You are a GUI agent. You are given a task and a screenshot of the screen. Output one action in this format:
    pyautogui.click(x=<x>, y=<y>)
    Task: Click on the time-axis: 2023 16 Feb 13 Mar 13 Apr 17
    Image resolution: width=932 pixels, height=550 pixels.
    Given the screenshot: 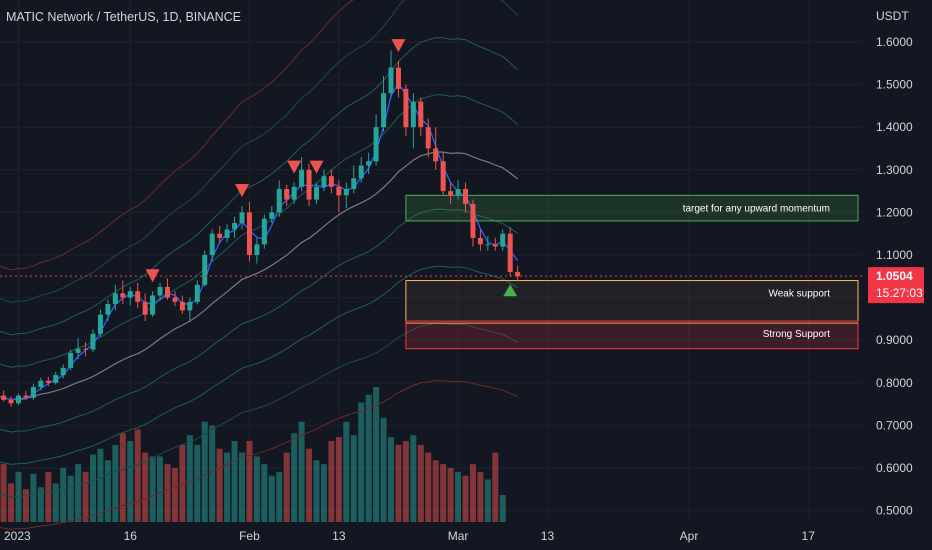 What is the action you would take?
    pyautogui.click(x=409, y=536)
    